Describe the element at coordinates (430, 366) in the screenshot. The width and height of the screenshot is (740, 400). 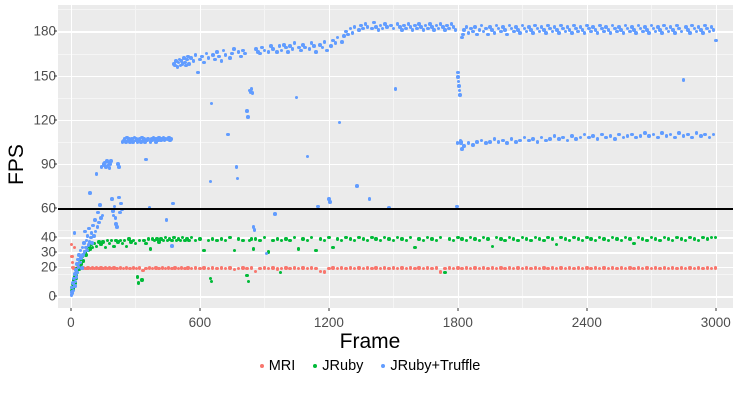
I see `legend-item-jruby-truffle: JRuby+Truffle` at that location.